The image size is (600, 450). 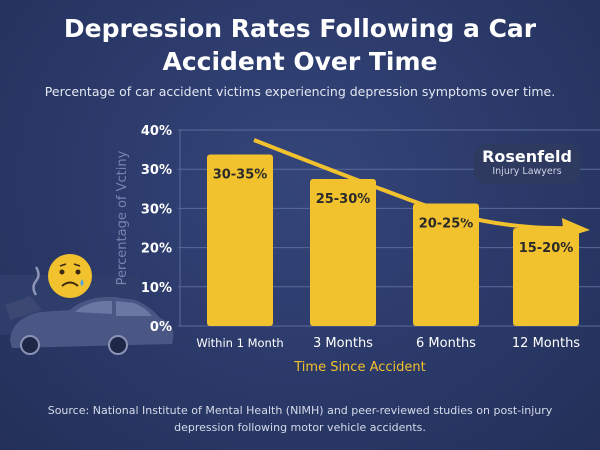 I want to click on y-tick-label: 0%, so click(x=161, y=327).